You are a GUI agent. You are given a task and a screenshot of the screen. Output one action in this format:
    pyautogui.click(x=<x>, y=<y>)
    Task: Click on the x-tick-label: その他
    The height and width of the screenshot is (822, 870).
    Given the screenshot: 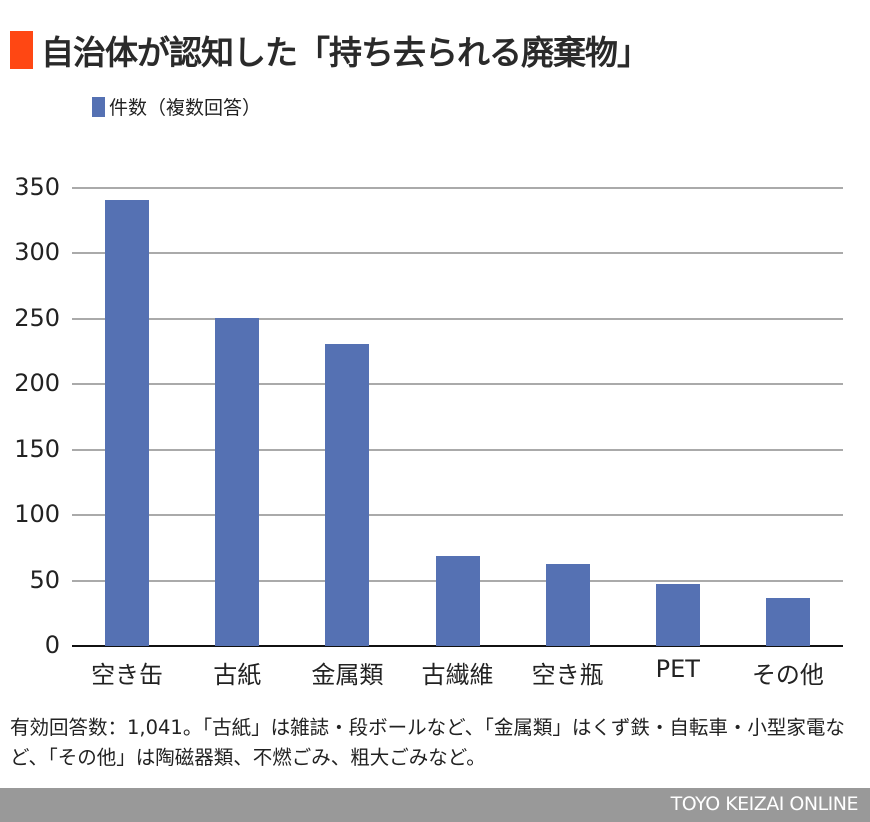 What is the action you would take?
    pyautogui.click(x=787, y=675)
    